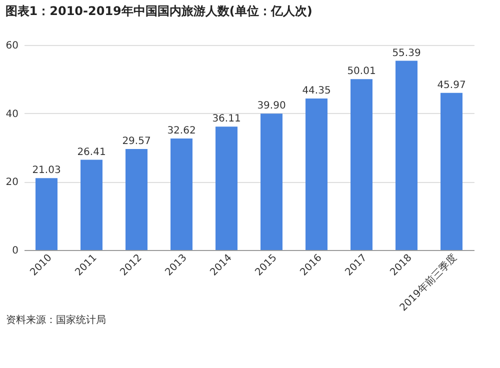 The height and width of the screenshot is (368, 500). What do you see at coordinates (136, 141) in the screenshot?
I see `data-label: 29.57` at bounding box center [136, 141].